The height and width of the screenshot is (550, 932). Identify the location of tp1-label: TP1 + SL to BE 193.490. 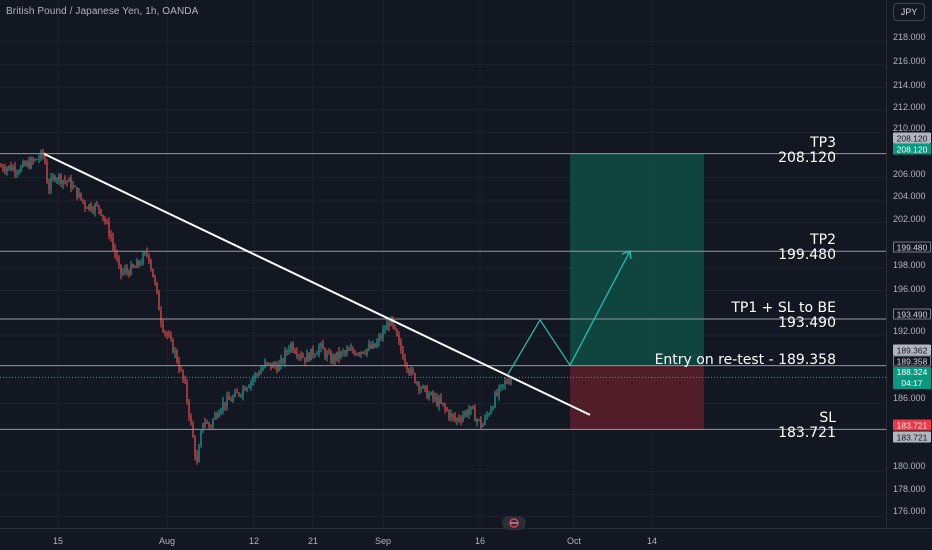
(783, 316).